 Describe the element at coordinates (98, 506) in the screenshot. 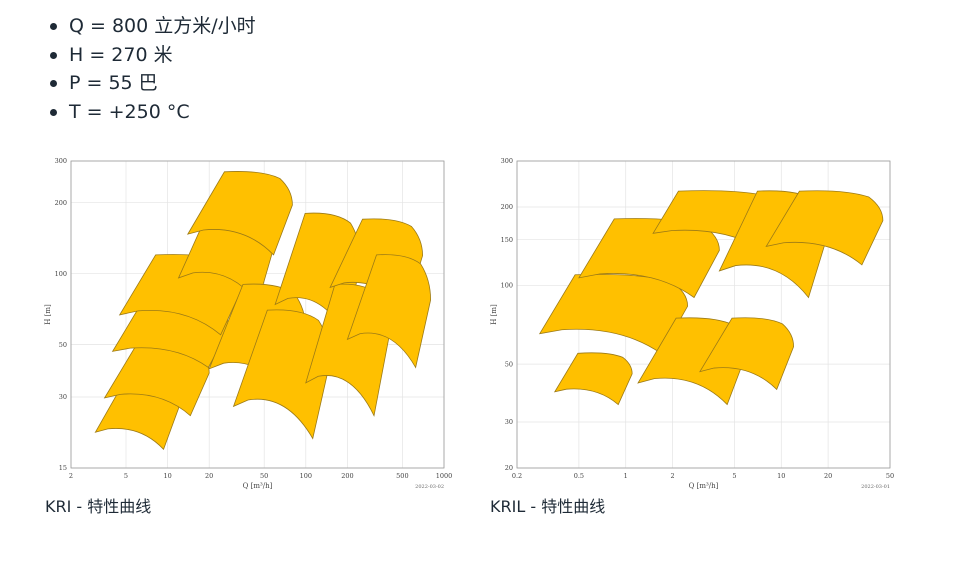

I see `kri-chart-caption: KRI - 特性曲线` at that location.